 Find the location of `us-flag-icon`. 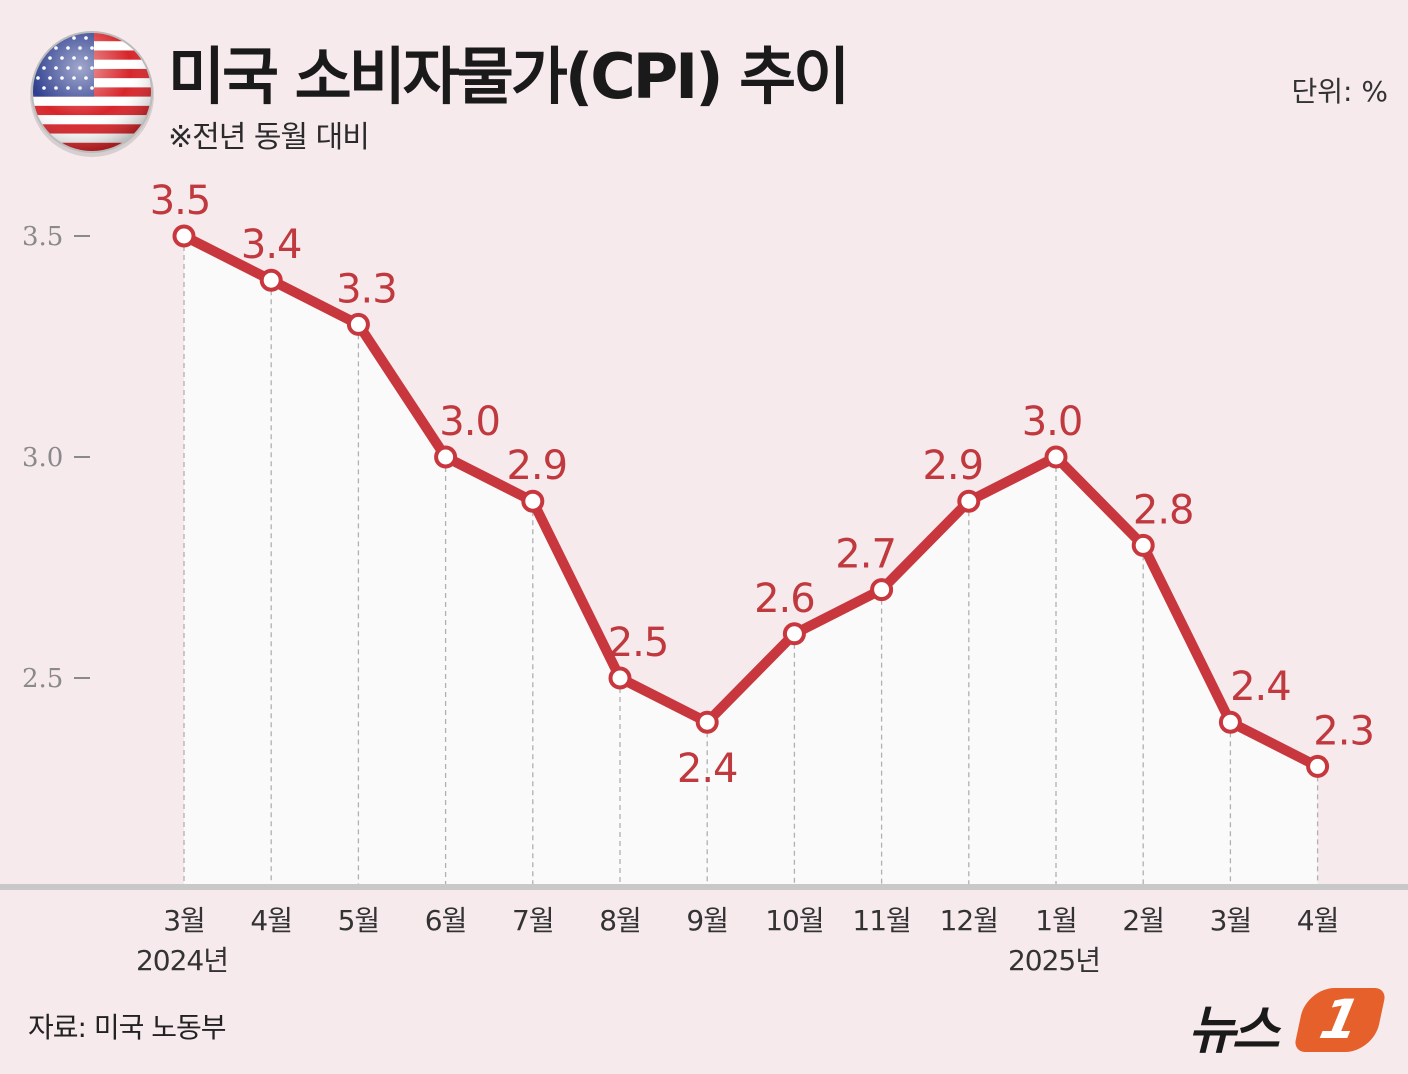

us-flag-icon is located at coordinates (92, 94).